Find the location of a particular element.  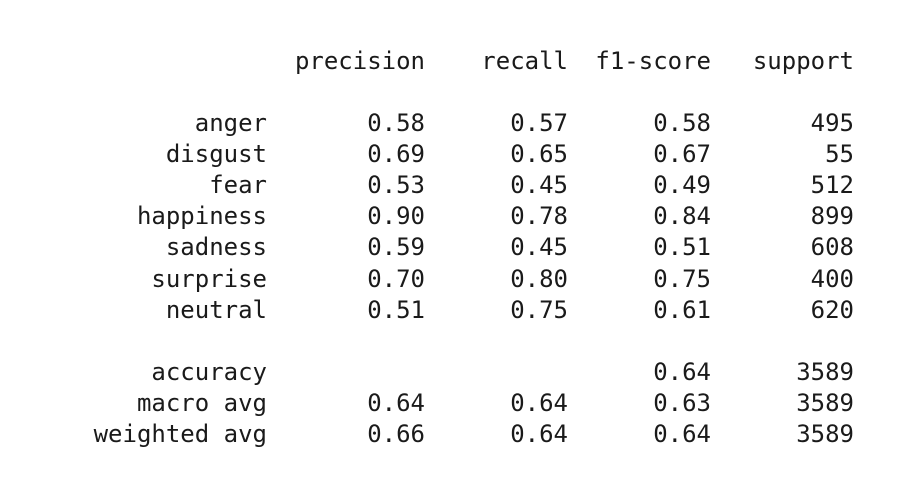

row-label: fear is located at coordinates (238, 185).